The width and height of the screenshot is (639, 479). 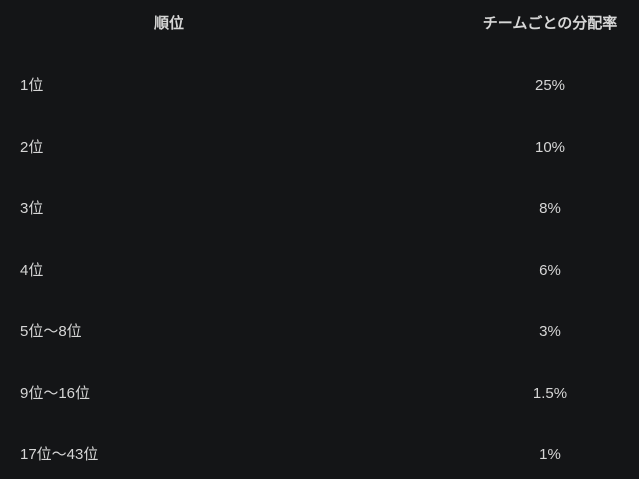 I want to click on rate-cell: 1.5%, so click(x=550, y=393).